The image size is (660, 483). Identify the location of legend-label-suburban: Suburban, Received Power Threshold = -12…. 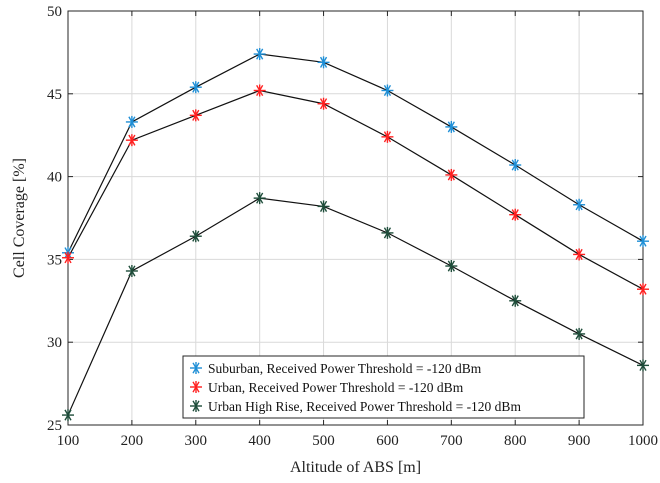
(345, 368).